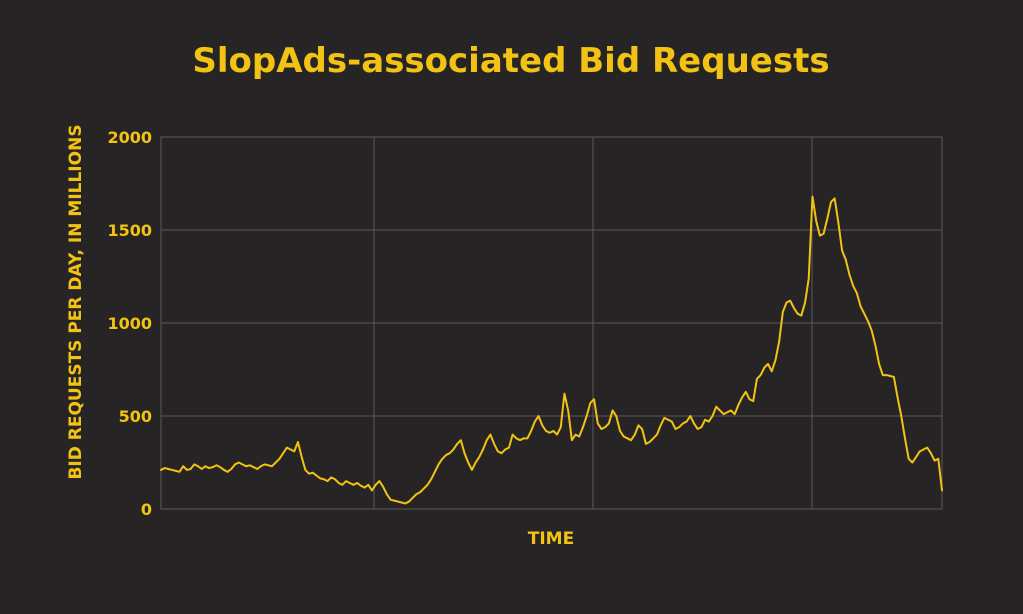 This screenshot has height=614, width=1023. Describe the element at coordinates (146, 509) in the screenshot. I see `y-tick-label: 0` at that location.